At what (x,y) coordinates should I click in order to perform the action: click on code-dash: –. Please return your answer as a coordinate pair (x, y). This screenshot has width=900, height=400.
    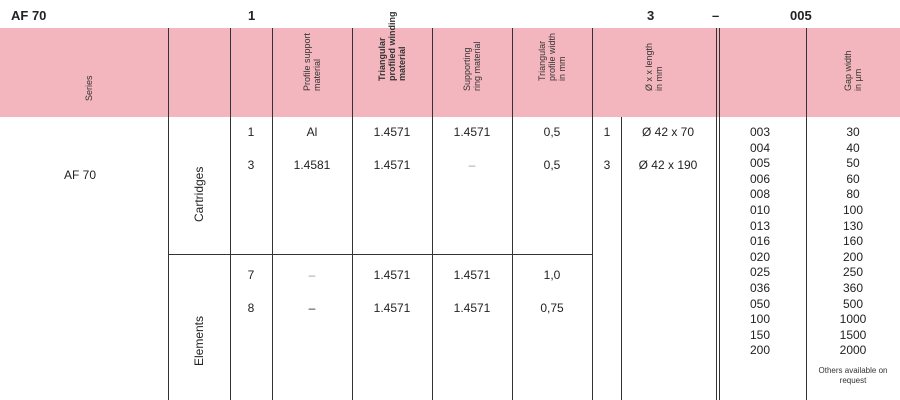
    Looking at the image, I should click on (716, 15).